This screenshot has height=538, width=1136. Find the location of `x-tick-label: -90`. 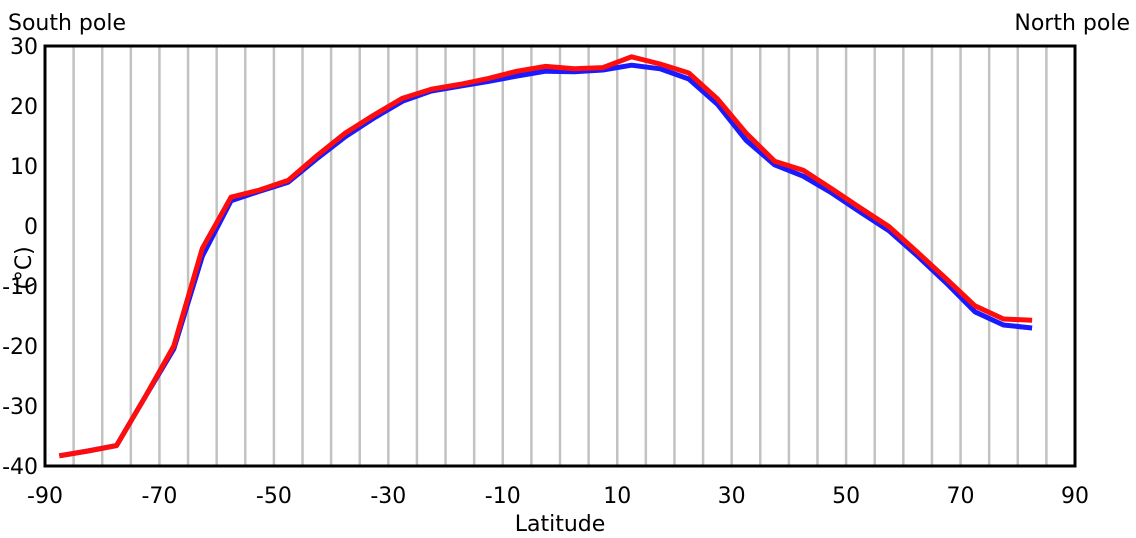

x-tick-label: -90 is located at coordinates (45, 496).